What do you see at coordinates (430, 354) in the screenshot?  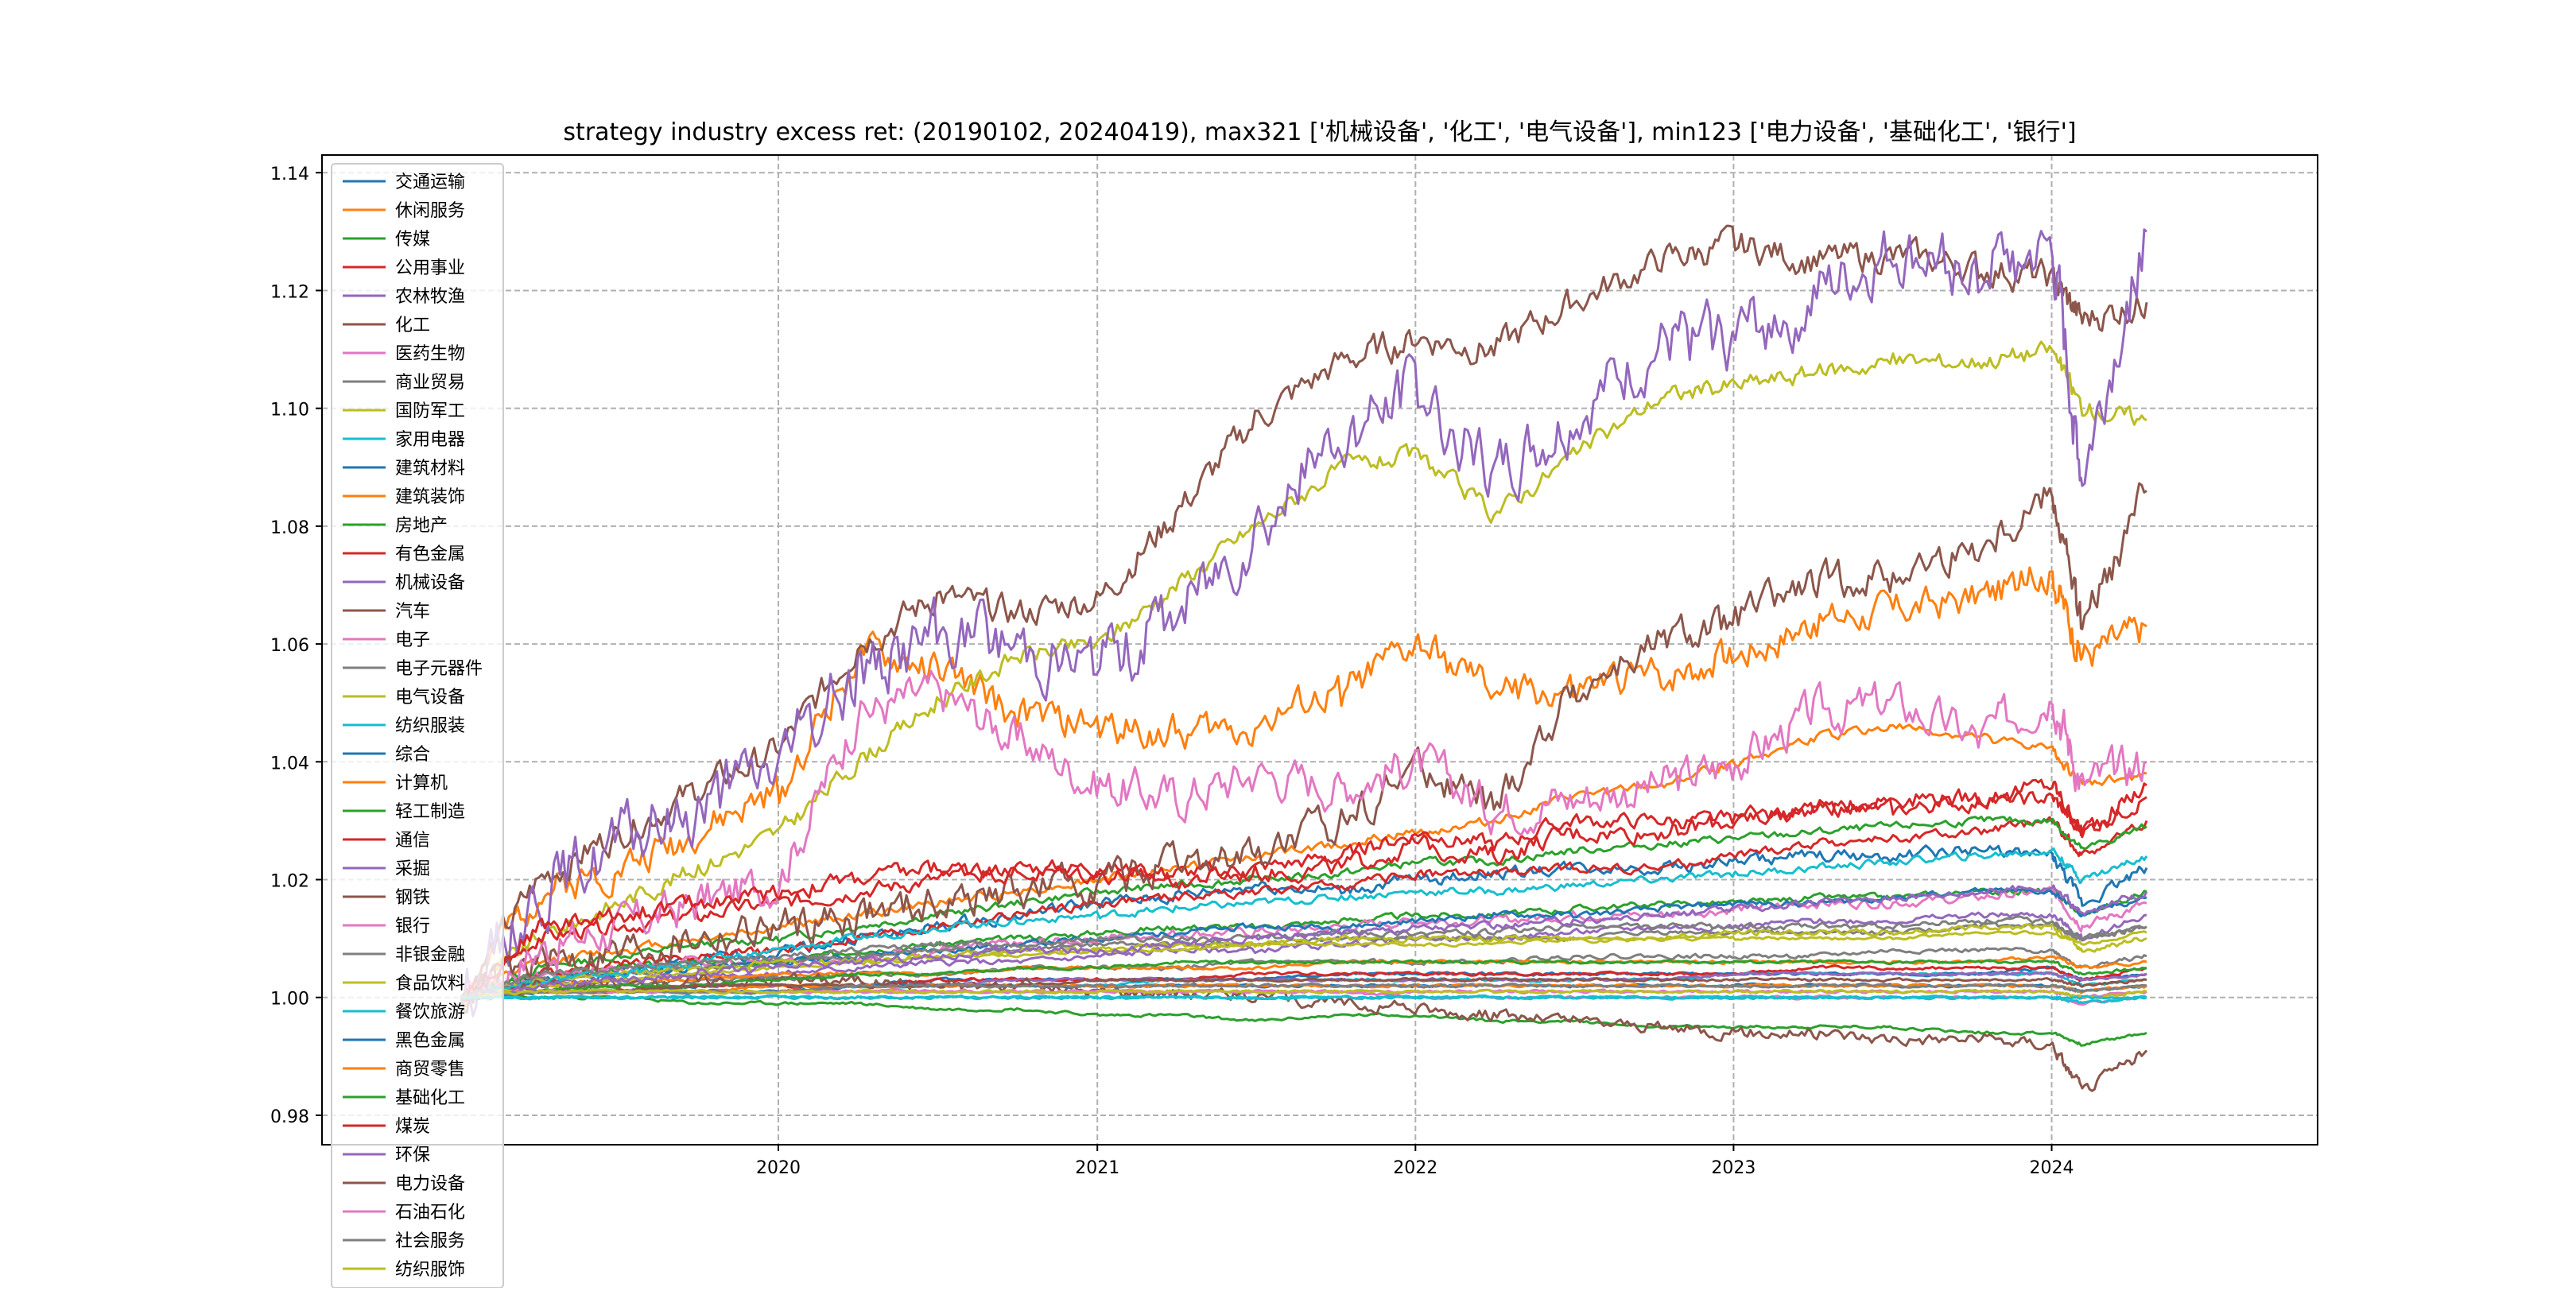 I see `legend-label: 医药生物` at bounding box center [430, 354].